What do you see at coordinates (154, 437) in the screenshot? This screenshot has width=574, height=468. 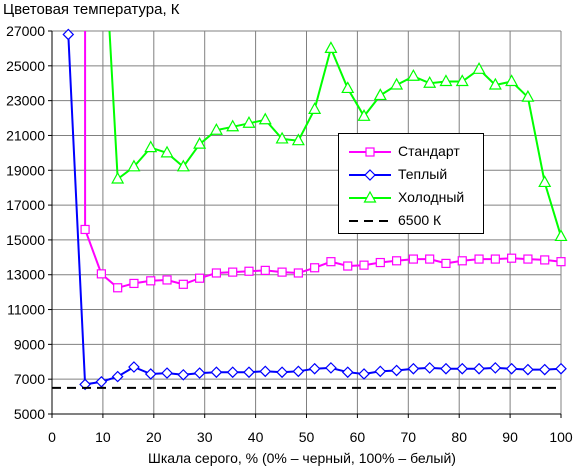 I see `x-tick-label: 20` at bounding box center [154, 437].